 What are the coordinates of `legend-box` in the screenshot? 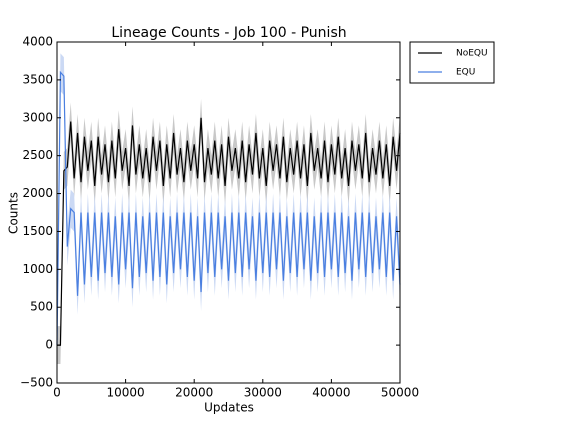 It's located at (452, 62).